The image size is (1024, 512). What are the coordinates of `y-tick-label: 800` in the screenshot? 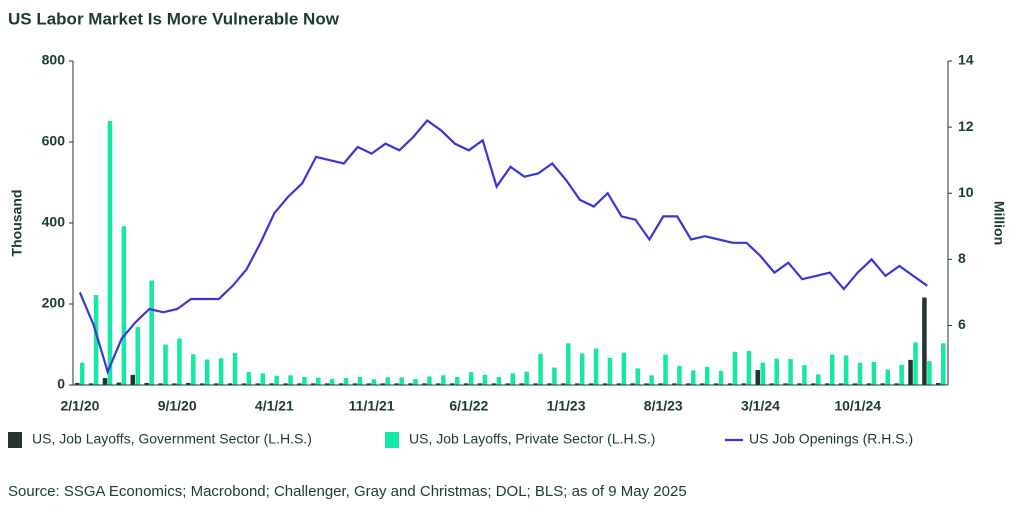 It's located at (54, 60).